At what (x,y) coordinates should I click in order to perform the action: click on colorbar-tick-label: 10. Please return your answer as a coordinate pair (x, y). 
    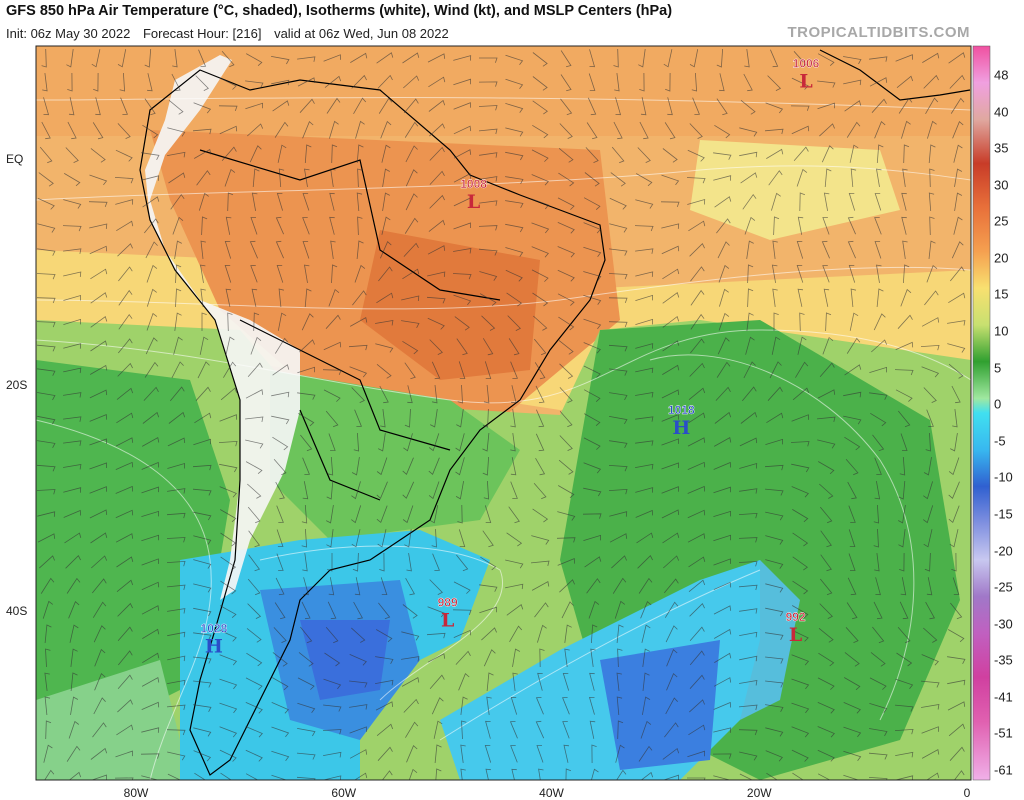
    Looking at the image, I should click on (1001, 331).